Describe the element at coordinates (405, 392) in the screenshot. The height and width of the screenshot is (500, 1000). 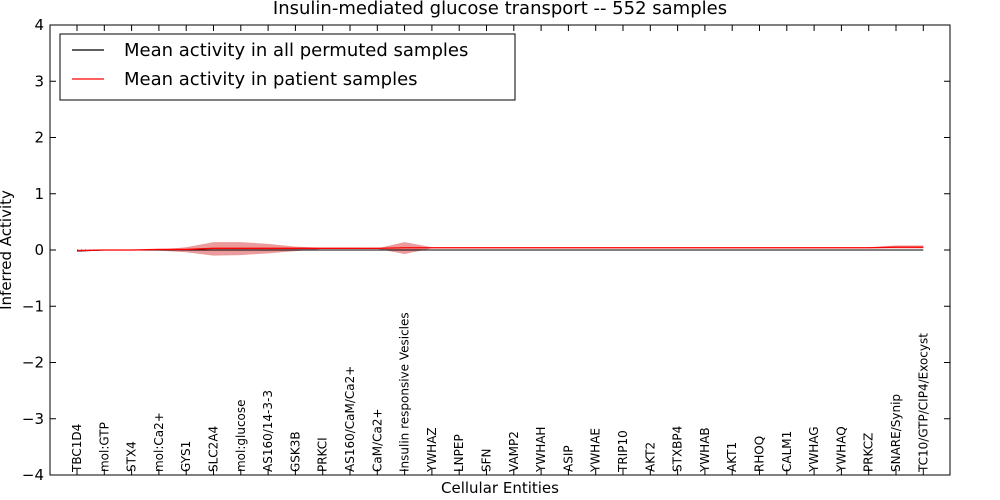
I see `x-tick-label: Insulin responsive Vesicles` at that location.